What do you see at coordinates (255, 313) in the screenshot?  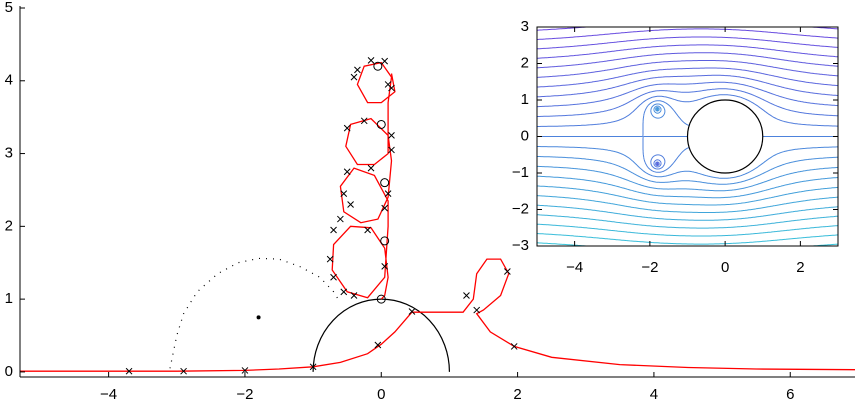 I see `dotted-path` at bounding box center [255, 313].